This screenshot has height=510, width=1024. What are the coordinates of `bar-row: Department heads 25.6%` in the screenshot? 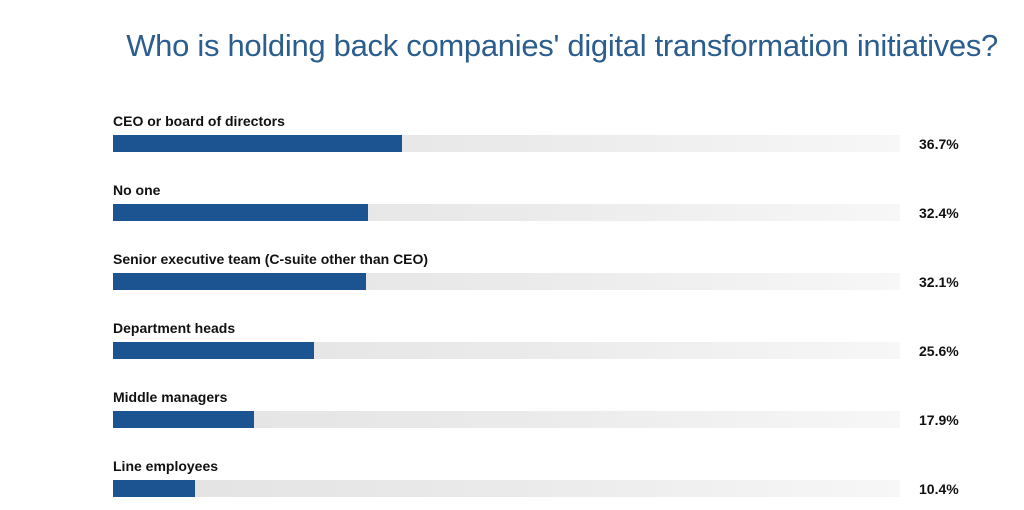 It's located at (512, 346).